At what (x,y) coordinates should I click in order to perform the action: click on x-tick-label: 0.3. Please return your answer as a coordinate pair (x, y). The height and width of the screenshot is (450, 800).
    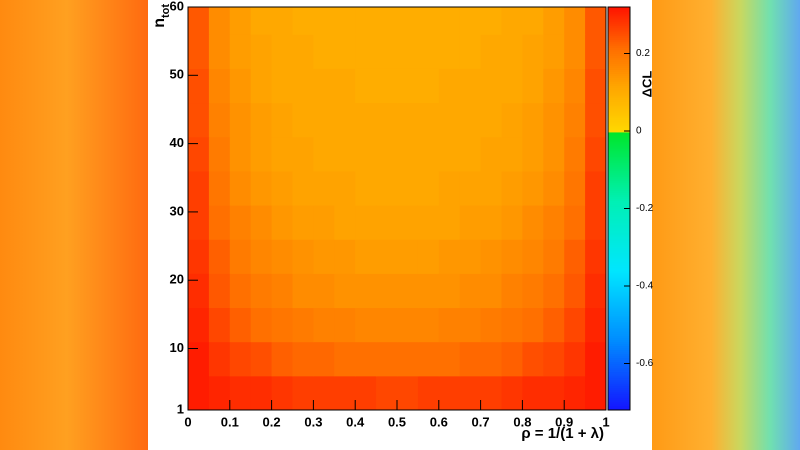
    Looking at the image, I should click on (313, 421).